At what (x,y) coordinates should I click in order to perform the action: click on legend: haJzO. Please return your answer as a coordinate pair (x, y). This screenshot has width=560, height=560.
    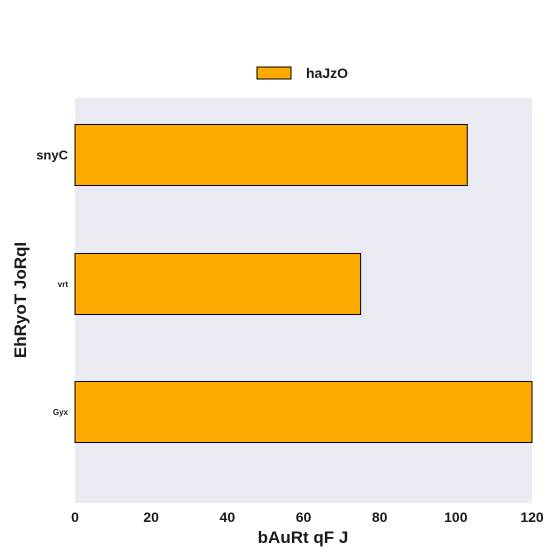
    Looking at the image, I should click on (302, 73).